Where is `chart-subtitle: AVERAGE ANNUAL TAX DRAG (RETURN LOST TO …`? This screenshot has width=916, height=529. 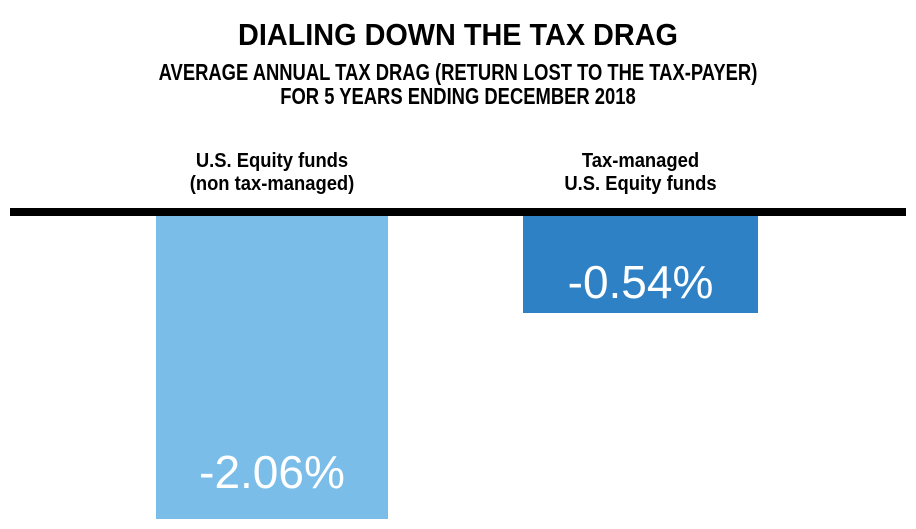
chart-subtitle: AVERAGE ANNUAL TAX DRAG (RETURN LOST TO … is located at coordinates (458, 84).